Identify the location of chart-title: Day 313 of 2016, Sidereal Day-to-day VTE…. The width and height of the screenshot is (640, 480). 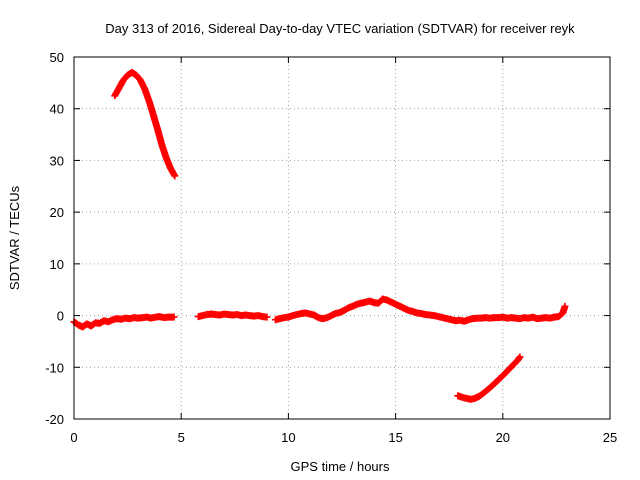
(340, 28).